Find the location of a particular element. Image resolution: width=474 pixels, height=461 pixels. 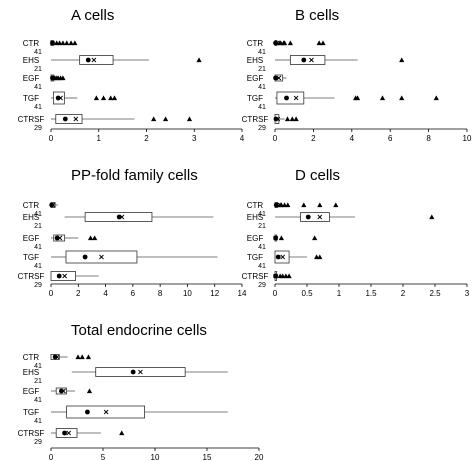

chart-title: PP-fold family cells is located at coordinates (134, 175).